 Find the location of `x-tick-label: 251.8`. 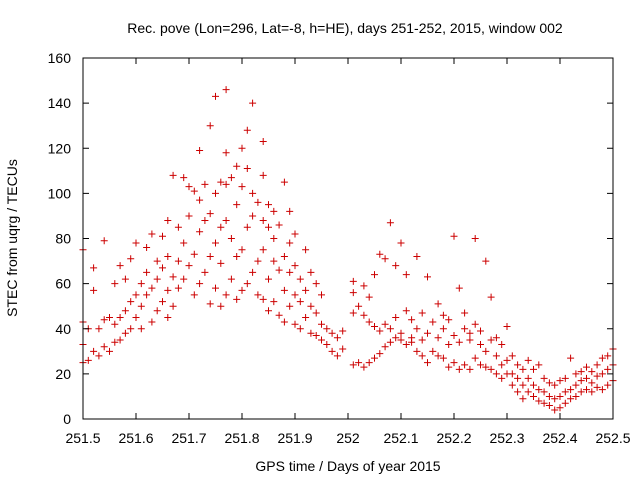

x-tick-label: 251.8 is located at coordinates (241, 438).